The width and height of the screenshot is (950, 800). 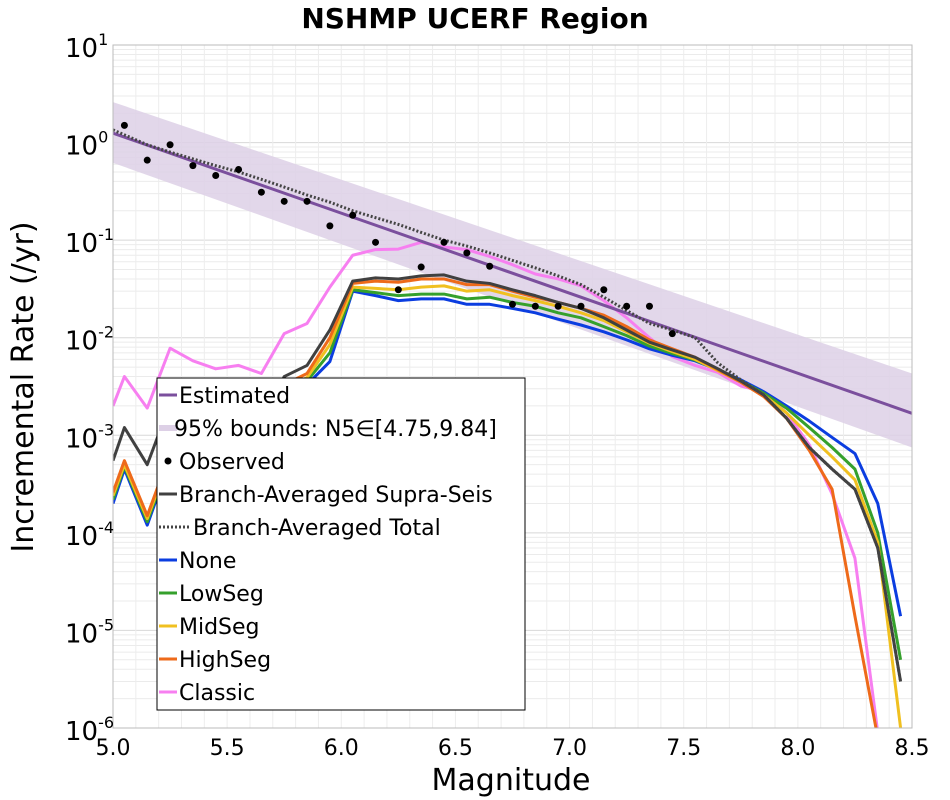 I want to click on legend-entry-label: Observed, so click(x=232, y=462).